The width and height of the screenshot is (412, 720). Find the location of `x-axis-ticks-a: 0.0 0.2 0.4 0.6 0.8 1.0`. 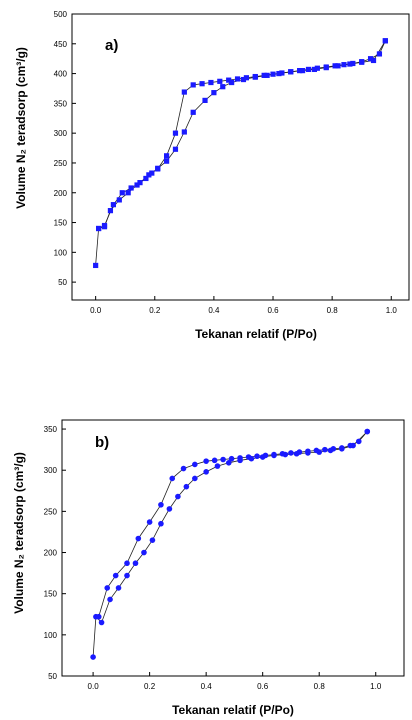

x-axis-ticks-a: 0.0 0.2 0.4 0.6 0.8 1.0 is located at coordinates (243, 305).